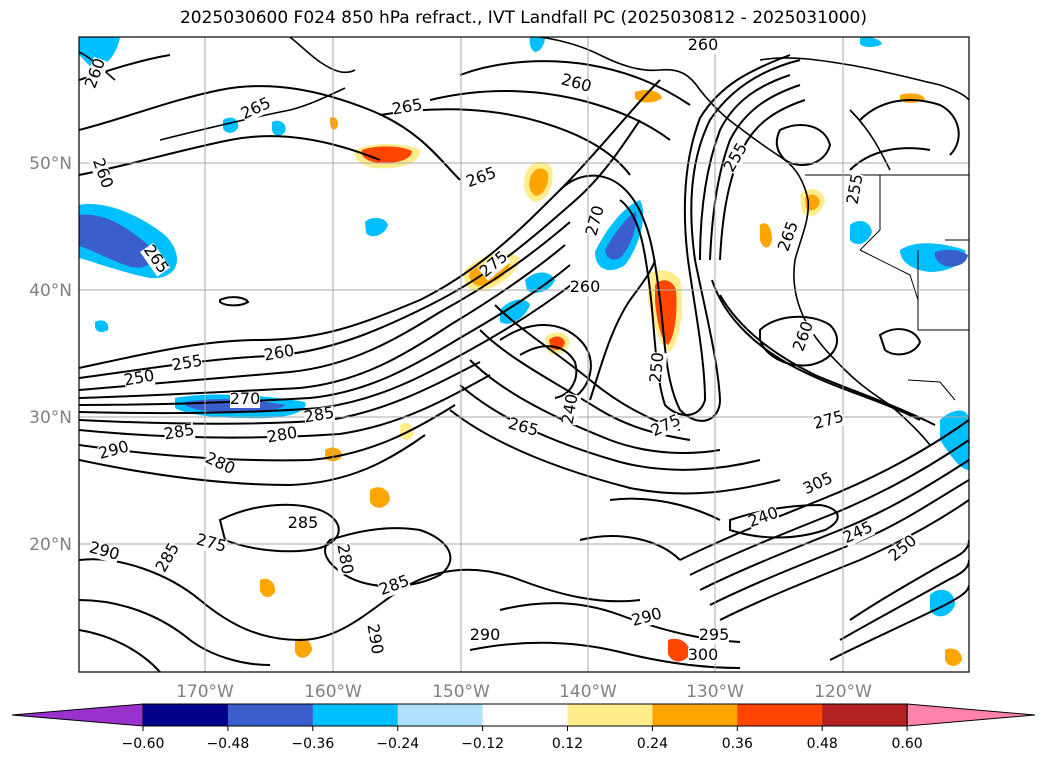 Image resolution: width=1047 pixels, height=765 pixels. I want to click on contour-label: 250, so click(657, 367).